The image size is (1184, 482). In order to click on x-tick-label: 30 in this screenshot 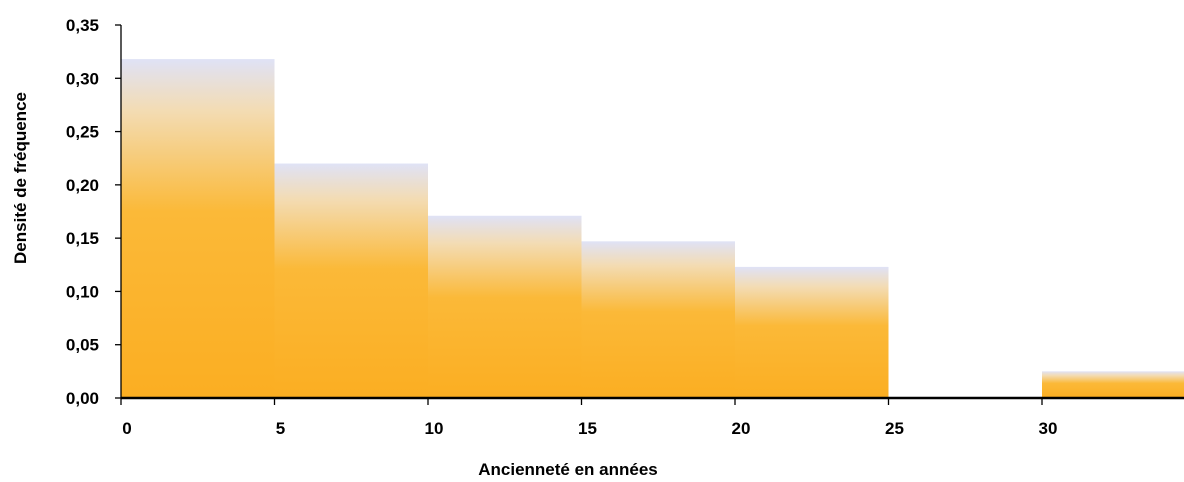, I will do `click(1048, 428)`.